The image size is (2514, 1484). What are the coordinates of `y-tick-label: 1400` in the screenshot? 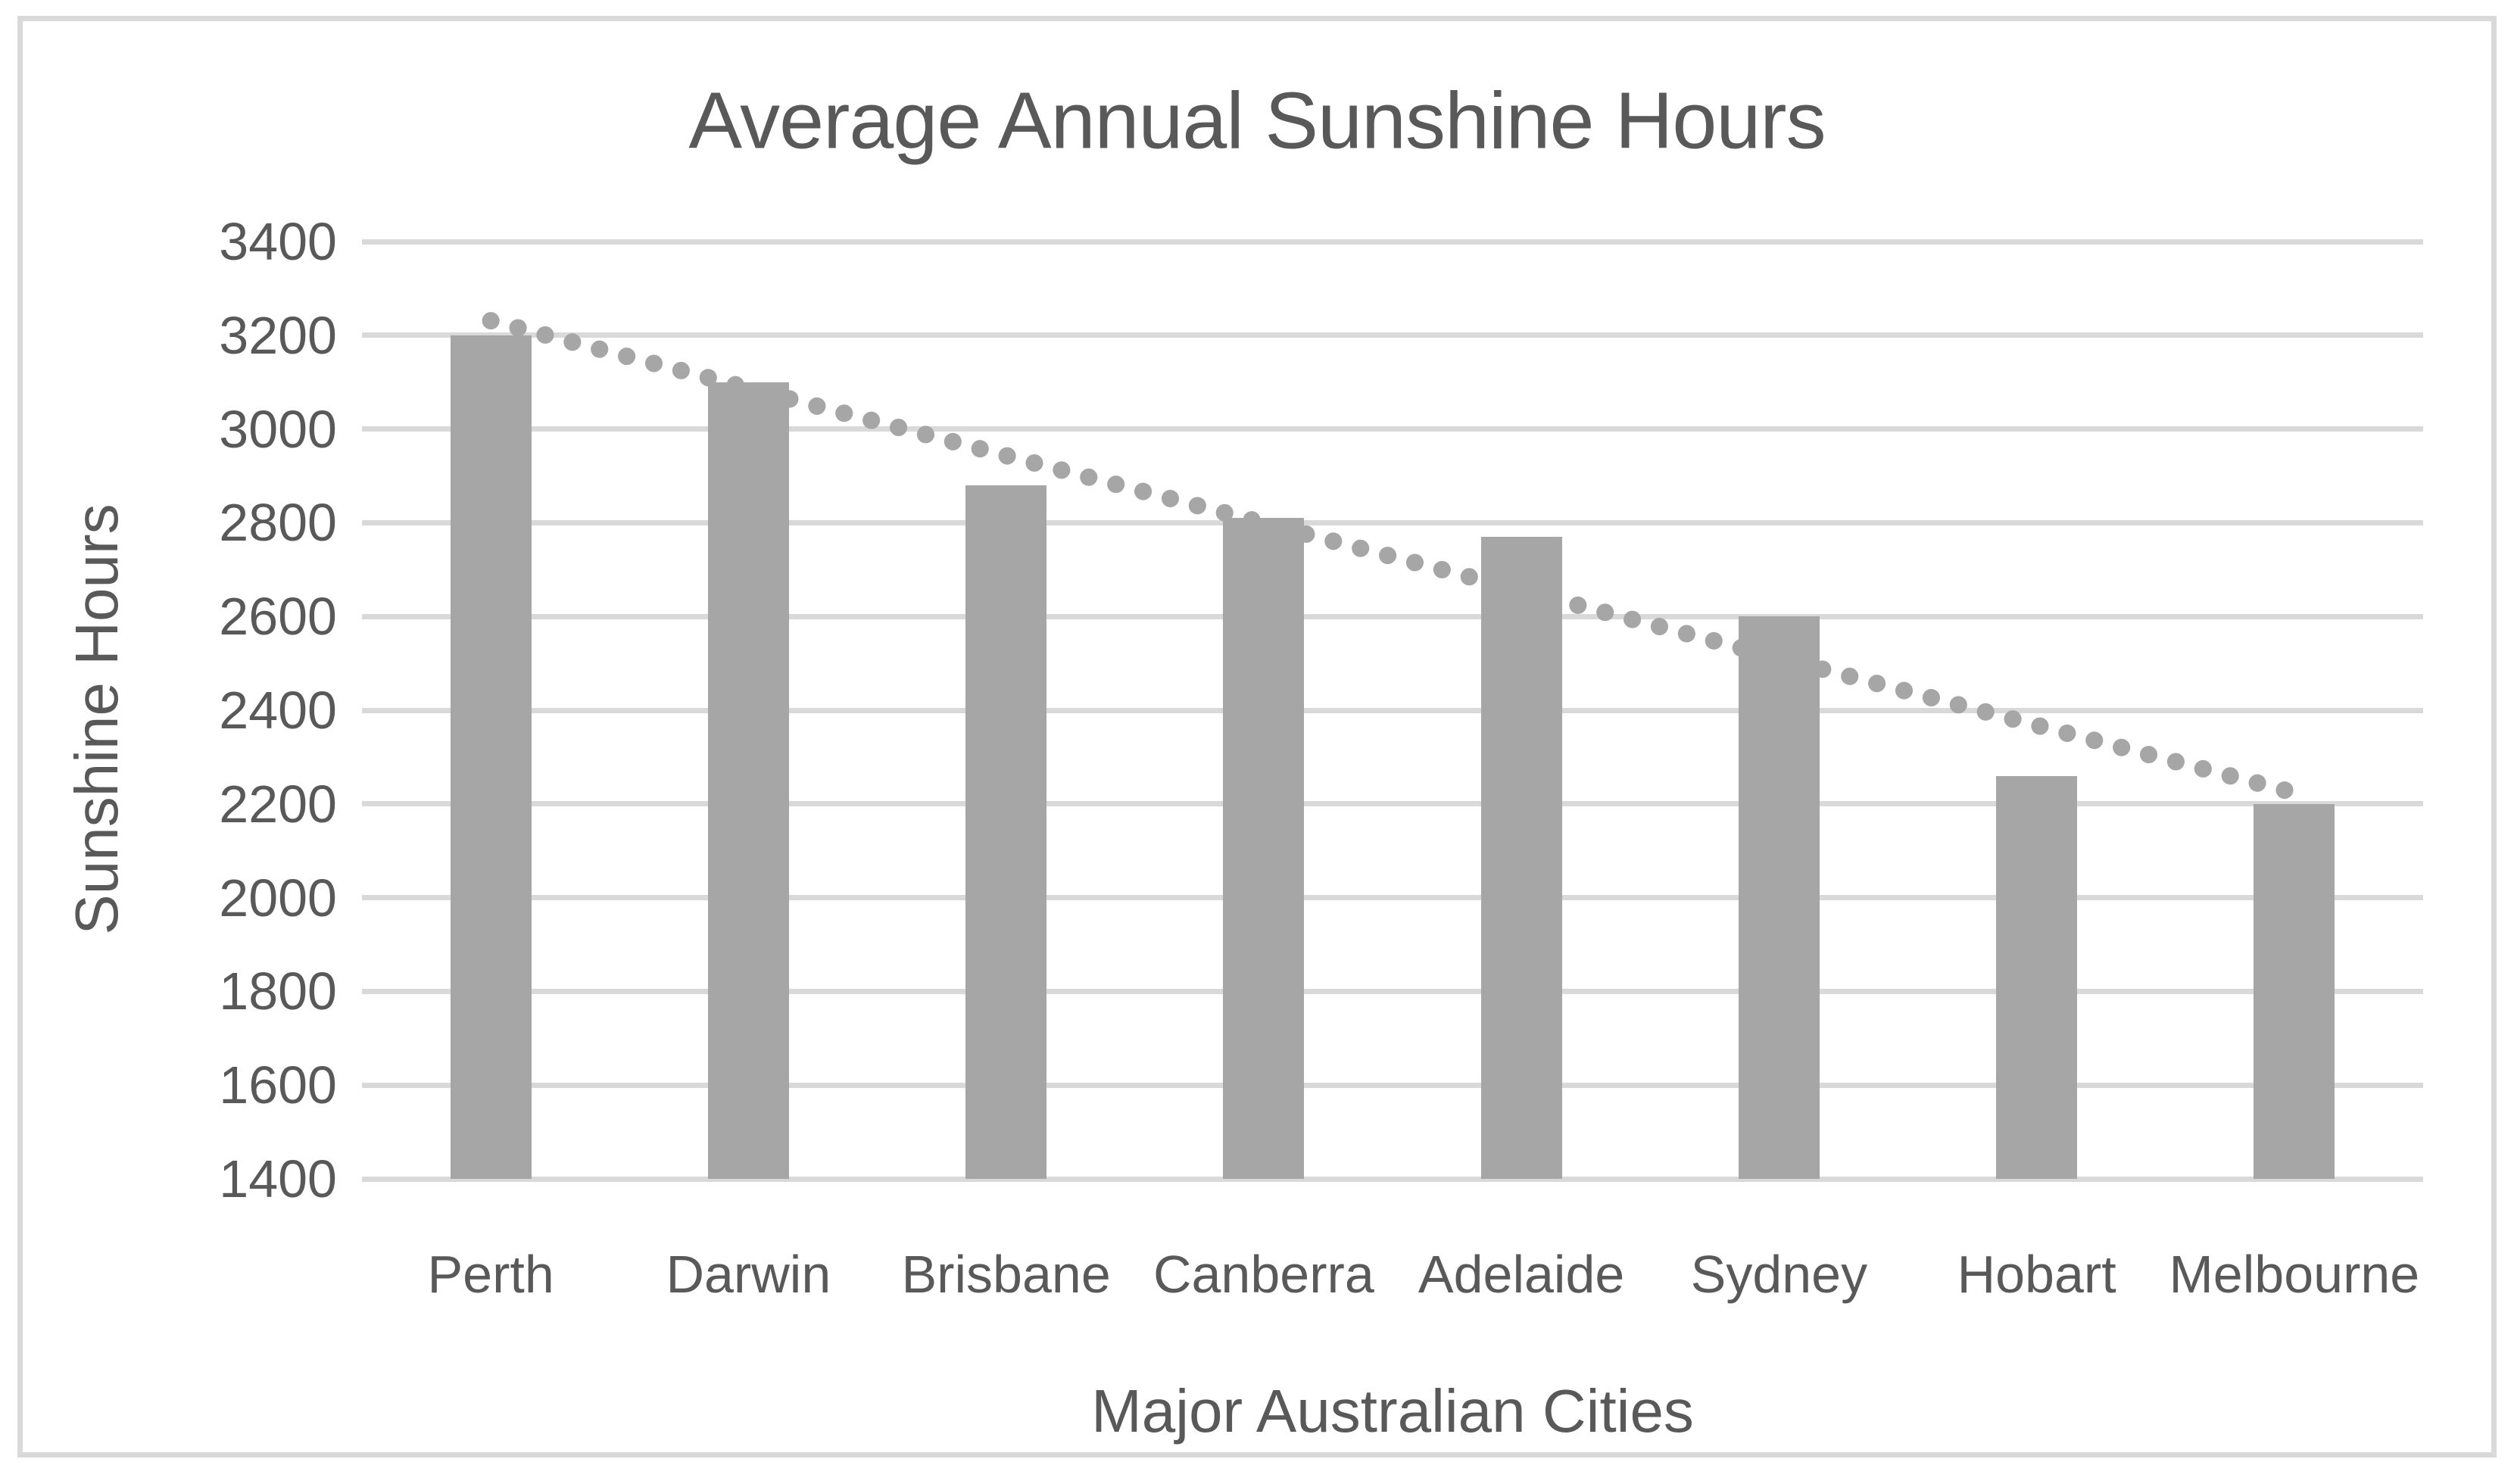 It's located at (278, 1178).